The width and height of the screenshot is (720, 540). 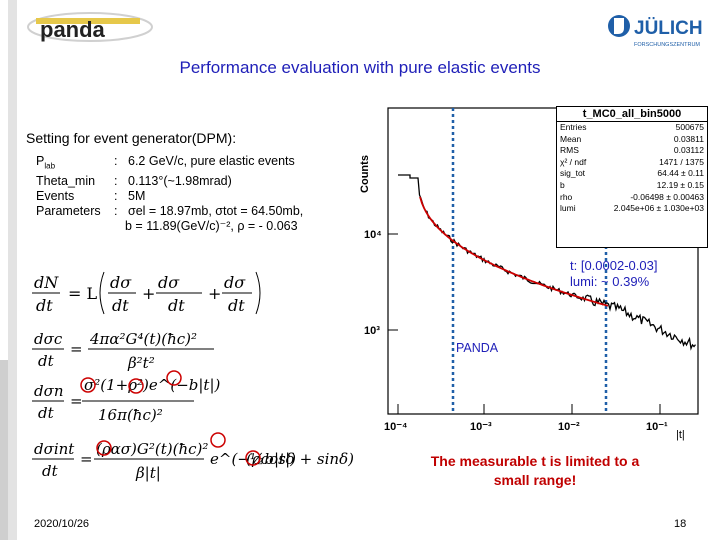 What do you see at coordinates (180, 180) in the screenshot?
I see `settings-row-value: 0.113°(~1.98mrad)` at bounding box center [180, 180].